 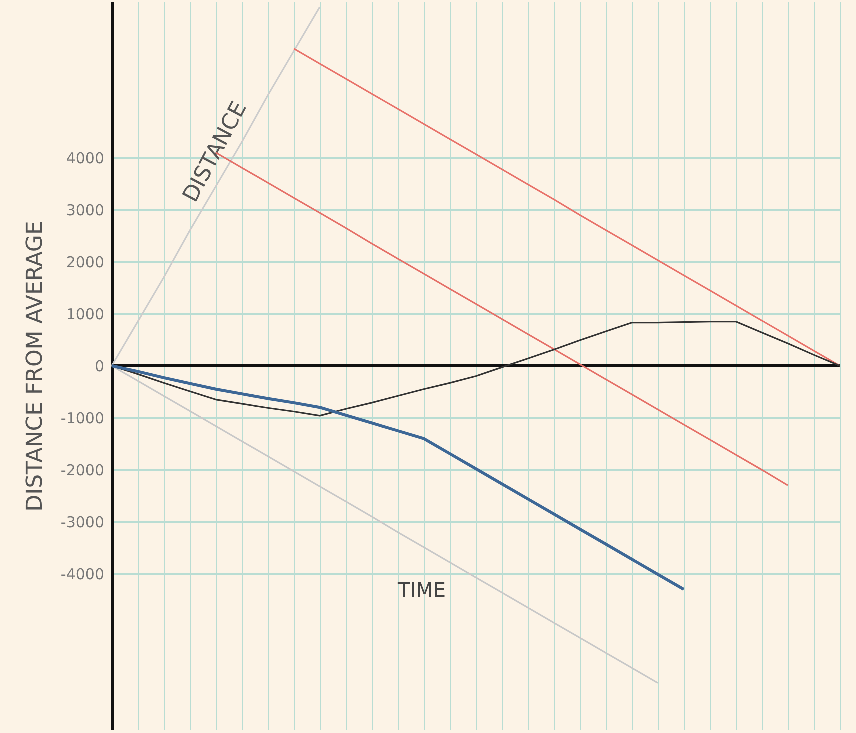 I want to click on y-tick-label: -1000, so click(x=82, y=419).